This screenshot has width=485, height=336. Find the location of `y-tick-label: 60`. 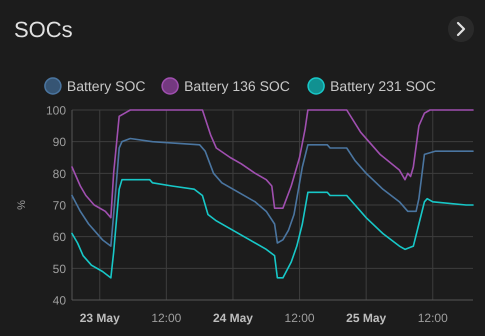

y-tick-label: 60 is located at coordinates (59, 237).